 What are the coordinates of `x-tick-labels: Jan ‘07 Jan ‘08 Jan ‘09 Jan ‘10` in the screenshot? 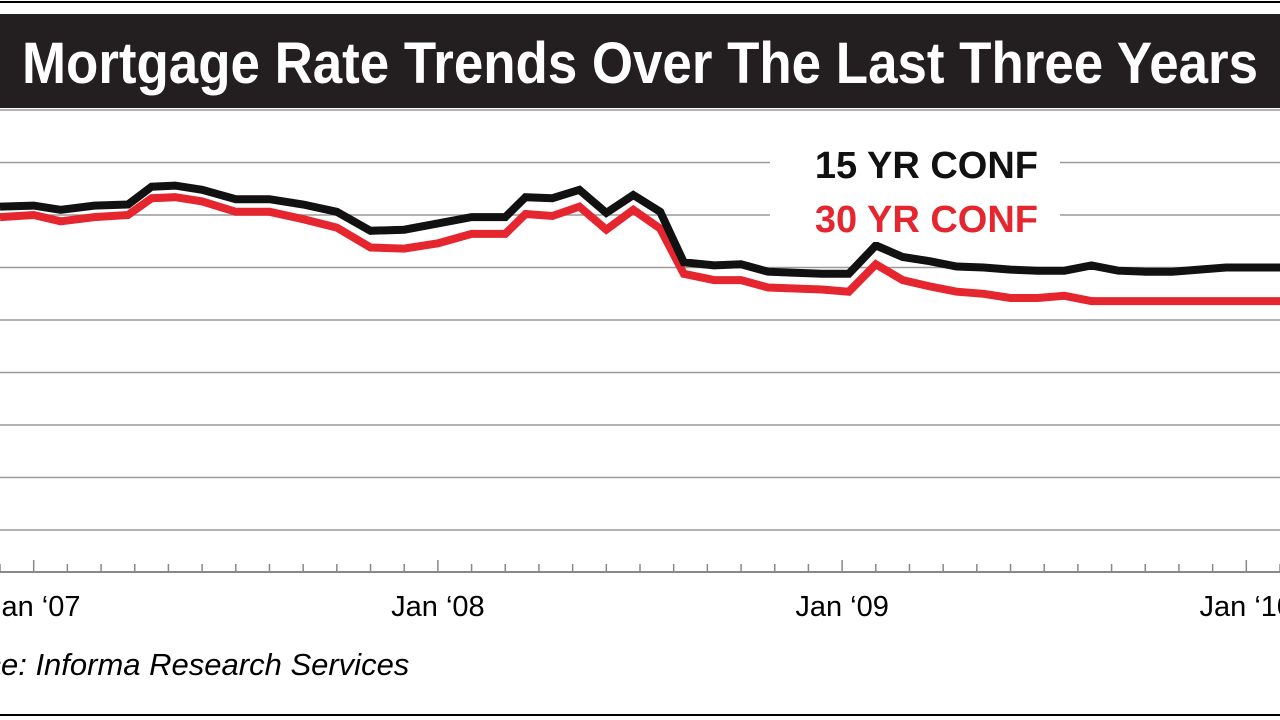 It's located at (640, 607).